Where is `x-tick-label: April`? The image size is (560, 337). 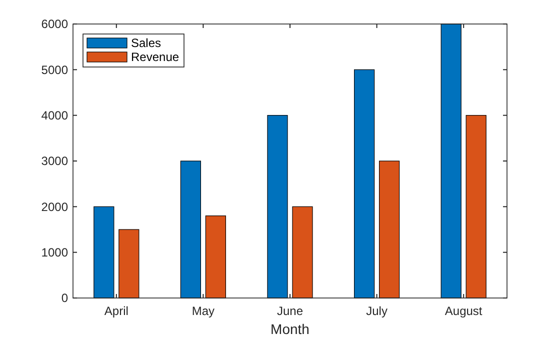
x-tick-label: April is located at coordinates (116, 311).